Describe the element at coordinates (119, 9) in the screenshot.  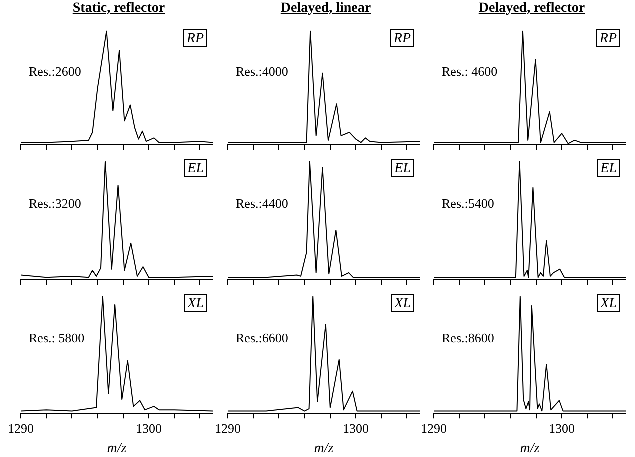
I see `chart-title: Static, reflector` at that location.